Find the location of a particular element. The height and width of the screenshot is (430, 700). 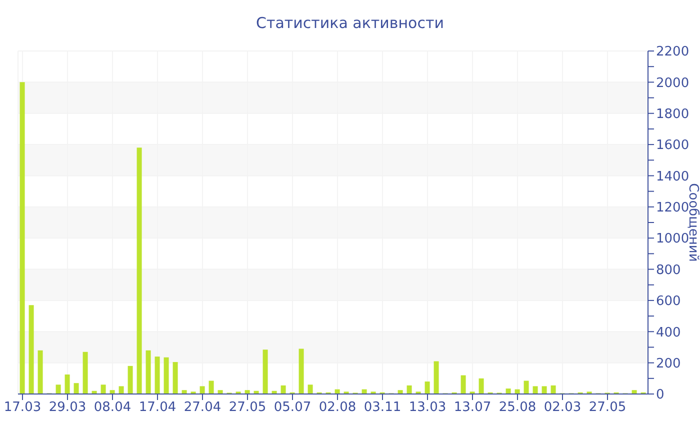

x-tick-label: 02.08 is located at coordinates (337, 408).